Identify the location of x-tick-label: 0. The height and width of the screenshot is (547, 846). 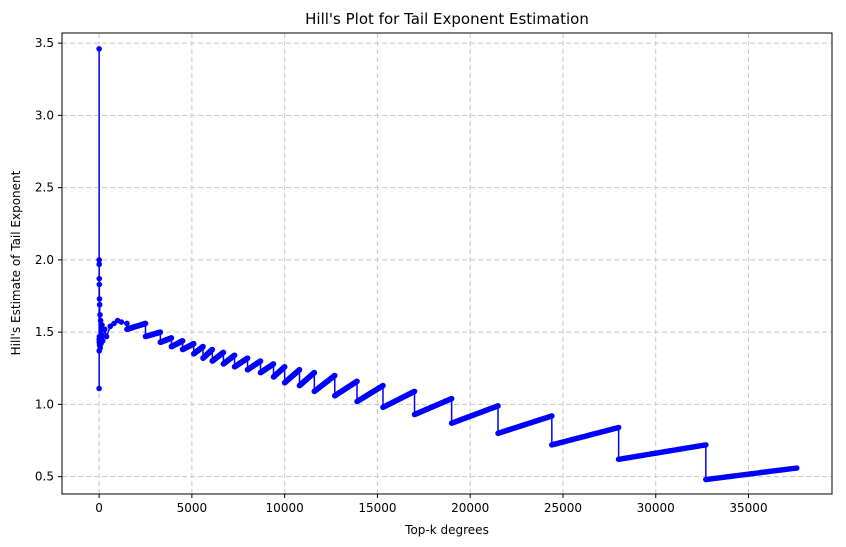
(99, 508).